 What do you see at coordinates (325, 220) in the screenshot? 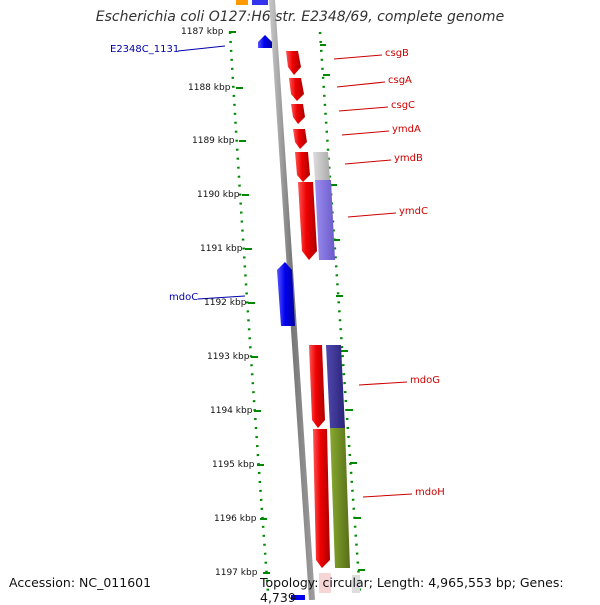
I see `cog-bar-ymdC` at bounding box center [325, 220].